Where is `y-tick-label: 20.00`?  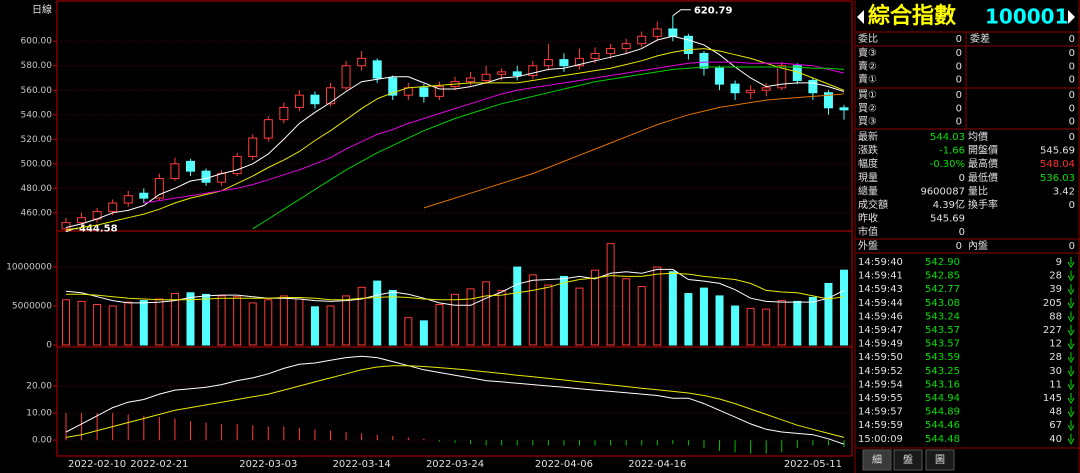
y-tick-label: 20.00 is located at coordinates (39, 386).